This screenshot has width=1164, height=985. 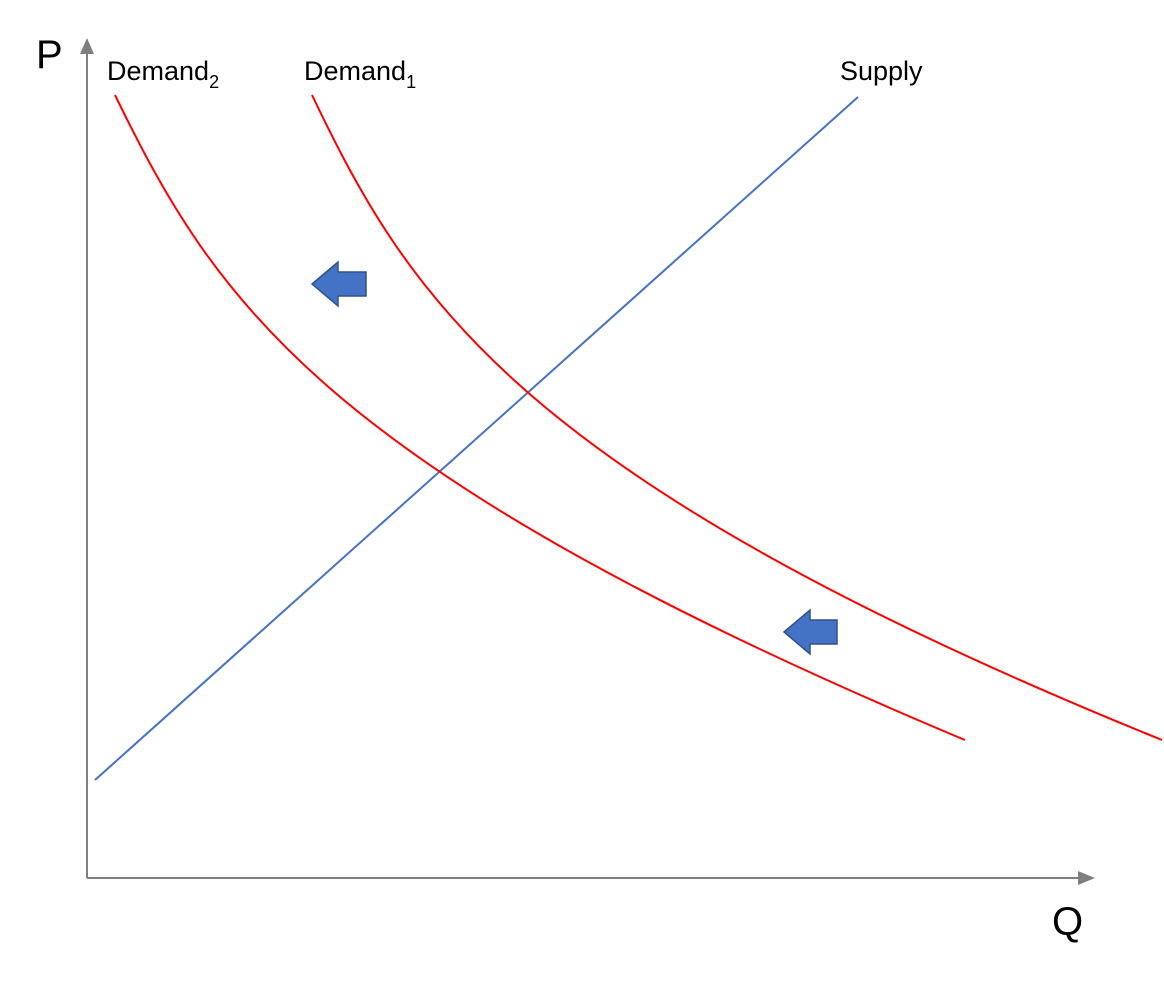 I want to click on supply-label: Supply, so click(x=881, y=71).